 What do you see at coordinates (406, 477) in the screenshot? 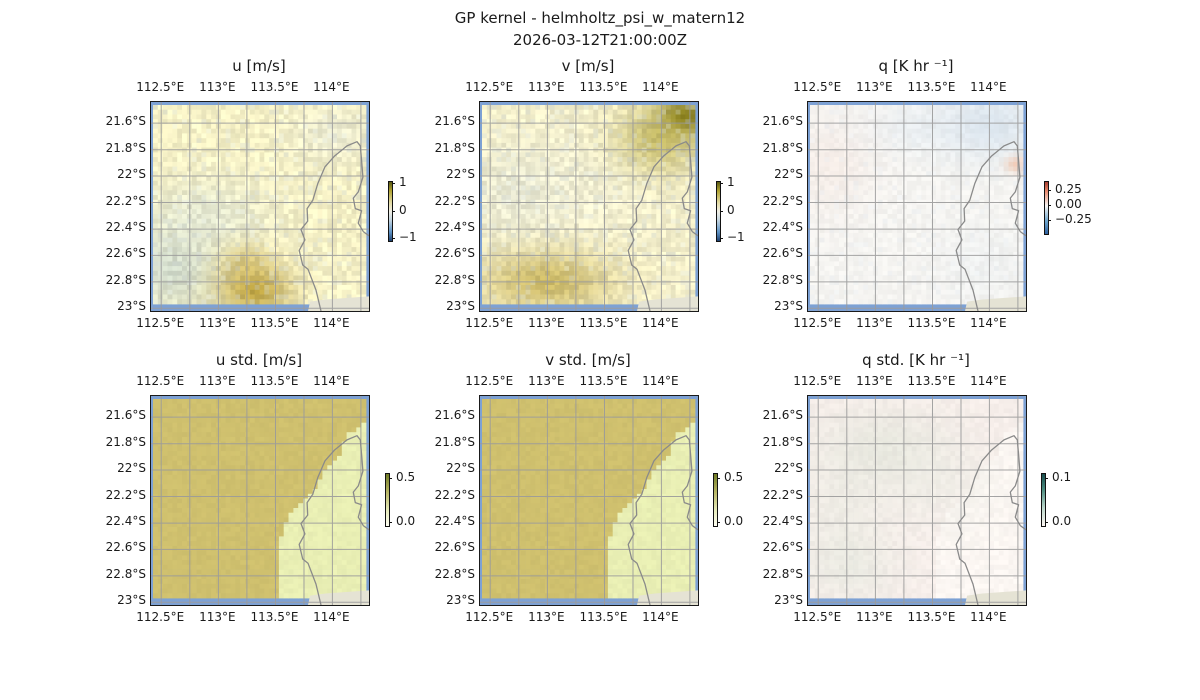
I see `colorbar-tick-label: 0.5` at bounding box center [406, 477].